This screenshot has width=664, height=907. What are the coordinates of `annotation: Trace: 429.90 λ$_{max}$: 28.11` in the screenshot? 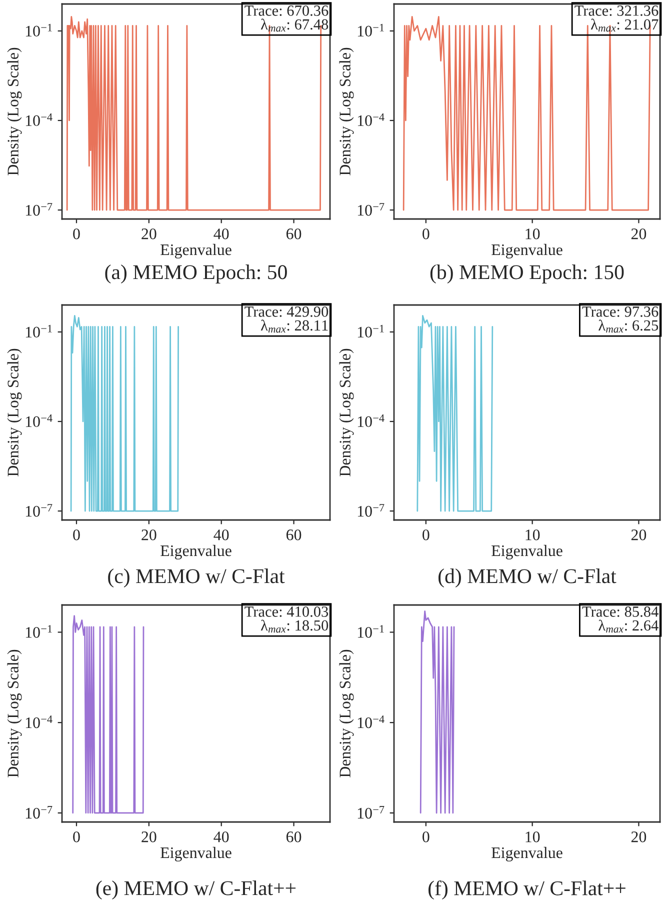 It's located at (286, 319).